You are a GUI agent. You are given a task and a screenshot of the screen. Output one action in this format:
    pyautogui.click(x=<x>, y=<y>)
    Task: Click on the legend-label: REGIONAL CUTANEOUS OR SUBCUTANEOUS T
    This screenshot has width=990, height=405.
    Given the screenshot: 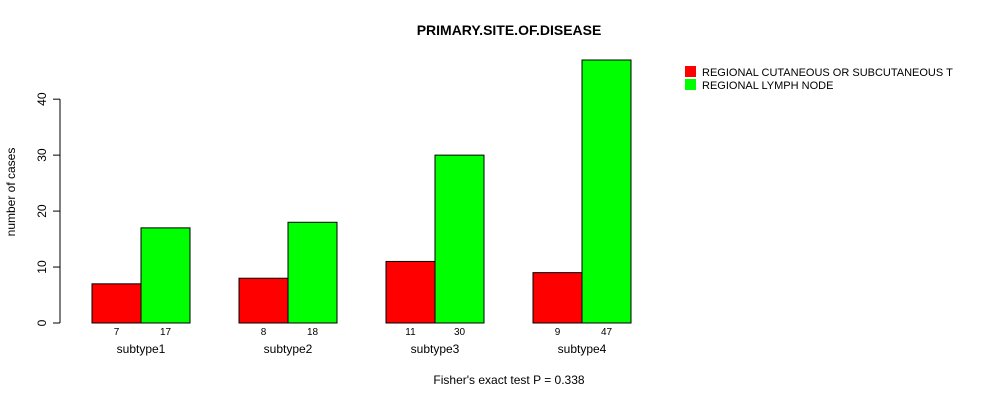 What is the action you would take?
    pyautogui.click(x=827, y=73)
    